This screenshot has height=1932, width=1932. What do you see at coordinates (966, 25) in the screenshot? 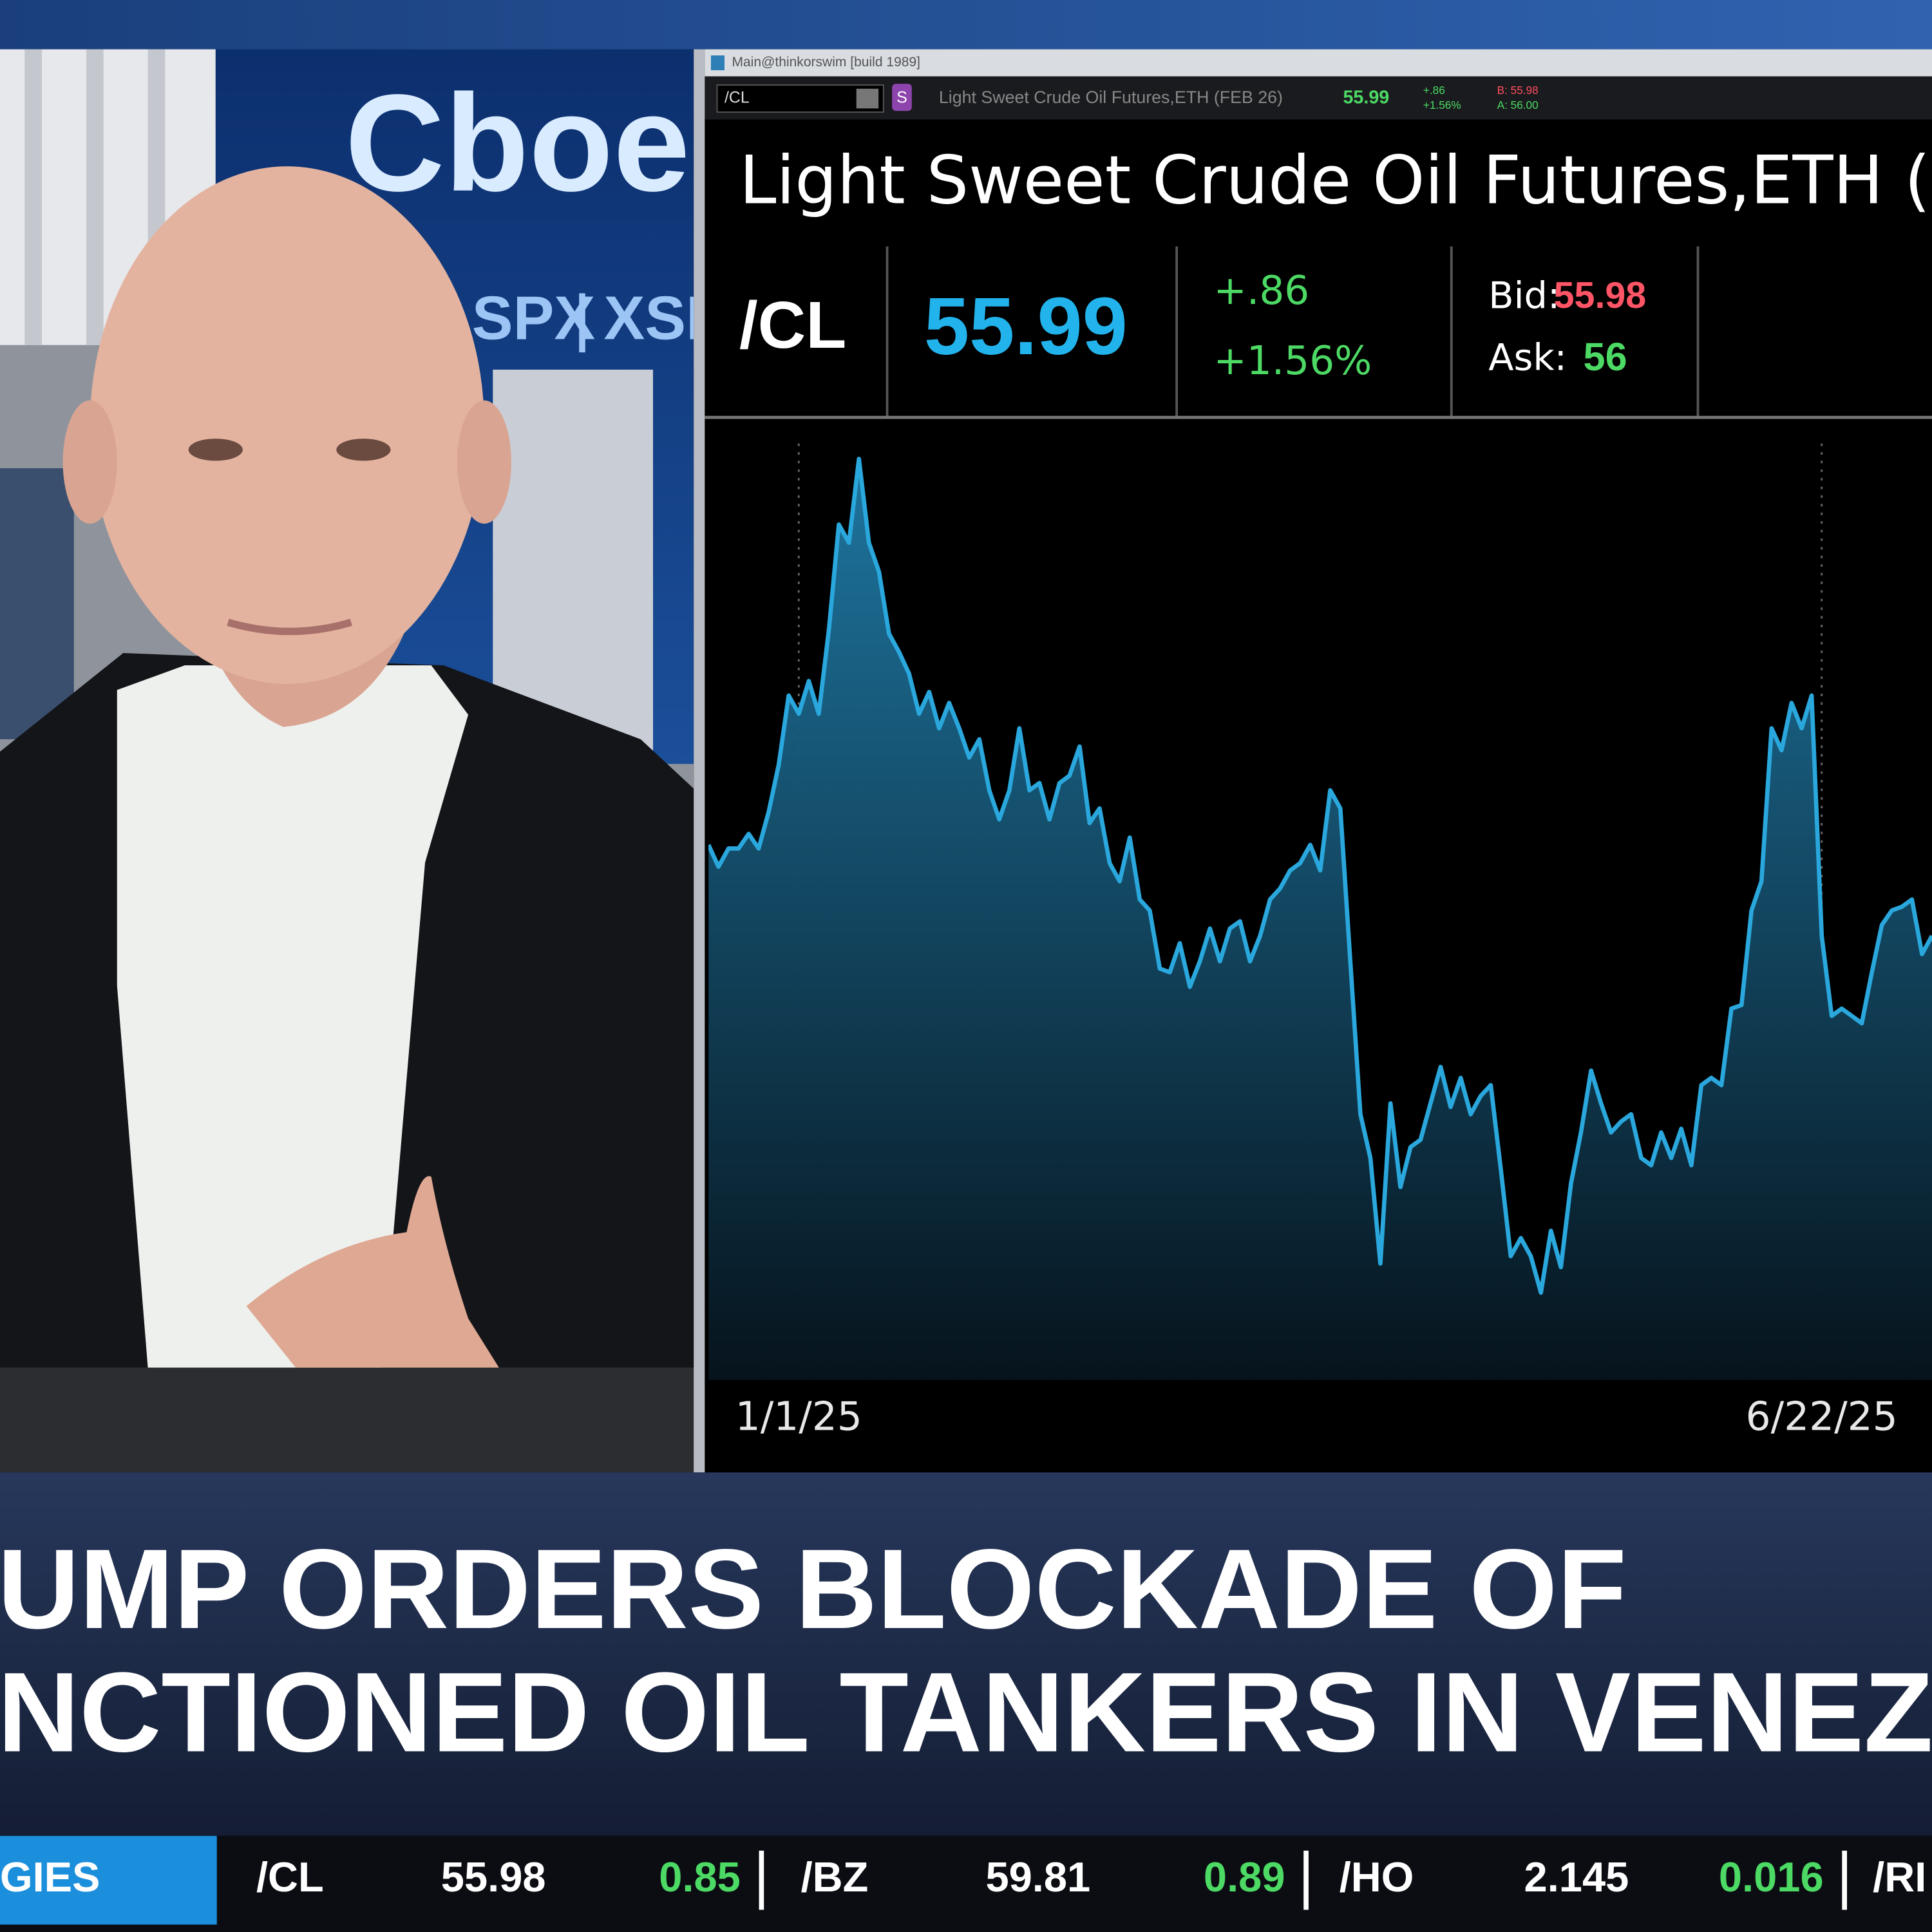
I see `top-band` at bounding box center [966, 25].